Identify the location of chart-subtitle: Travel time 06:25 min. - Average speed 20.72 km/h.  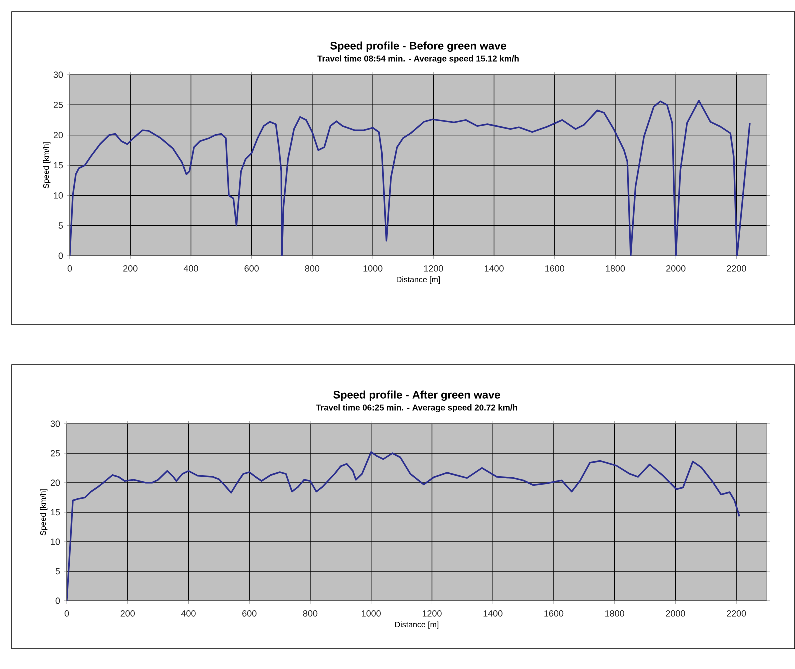
(417, 408).